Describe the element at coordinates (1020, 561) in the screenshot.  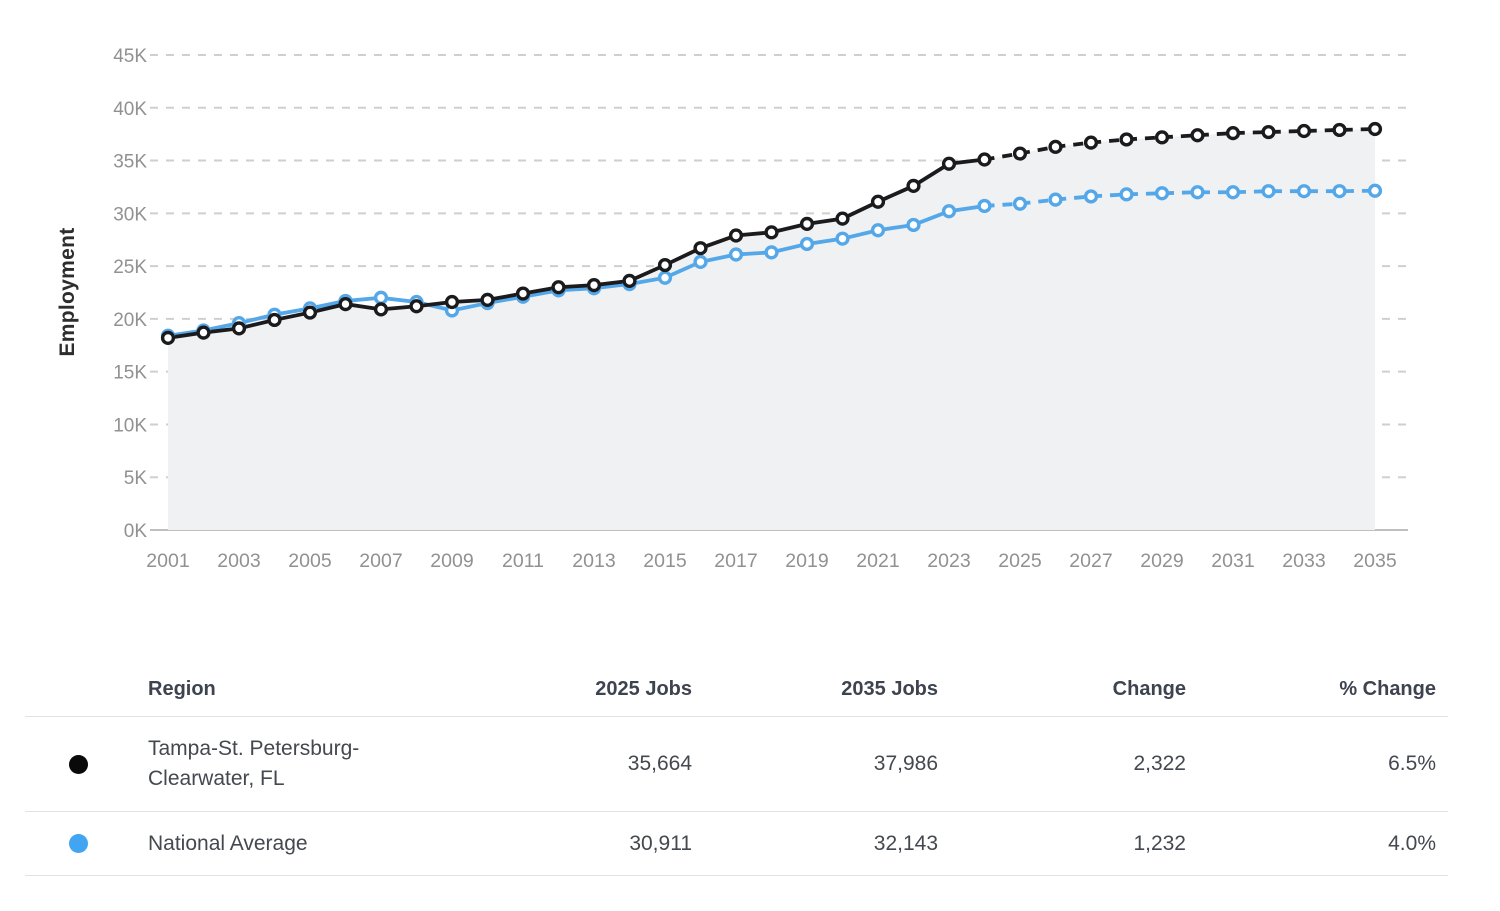
I see `x-tick-label: 2025` at that location.